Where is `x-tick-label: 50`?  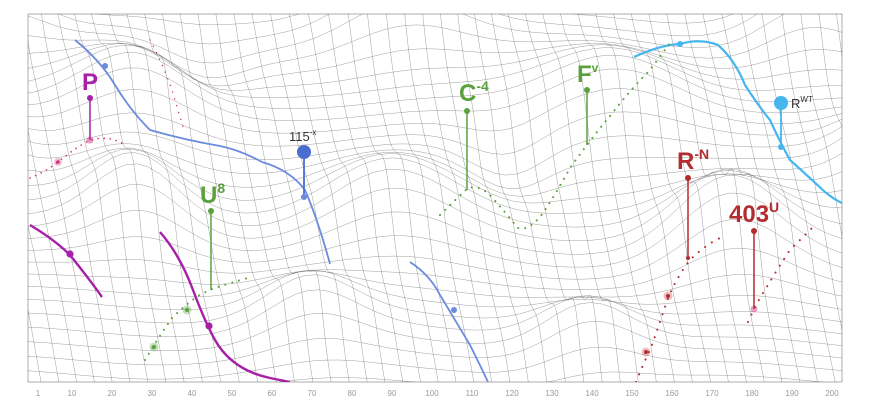 x-tick-label: 50 is located at coordinates (232, 393).